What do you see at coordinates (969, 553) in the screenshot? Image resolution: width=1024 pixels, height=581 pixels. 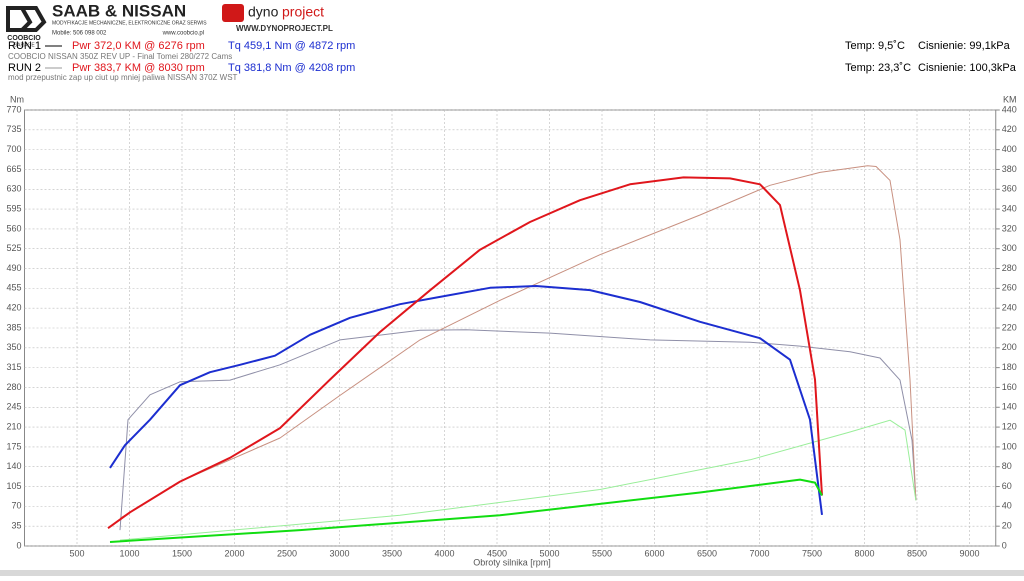 I see `x-tick-label: 9000` at bounding box center [969, 553].